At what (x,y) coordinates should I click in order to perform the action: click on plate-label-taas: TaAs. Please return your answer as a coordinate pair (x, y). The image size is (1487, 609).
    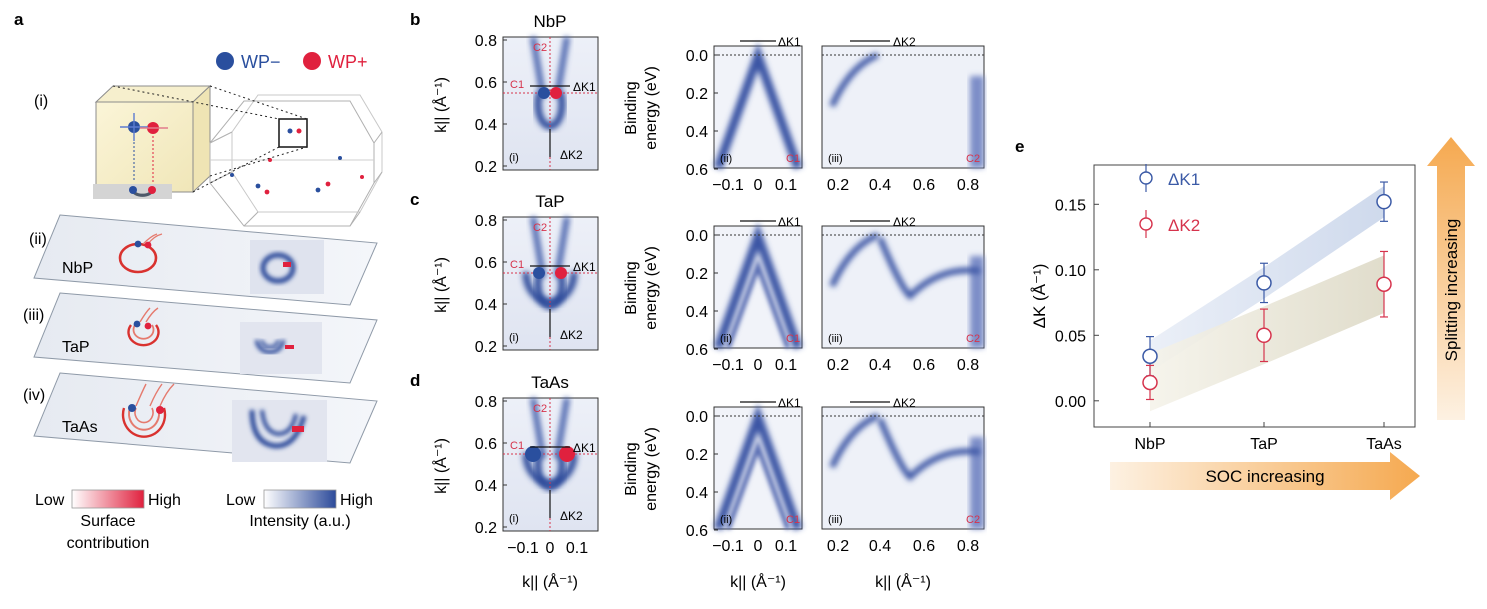
    Looking at the image, I should click on (80, 427).